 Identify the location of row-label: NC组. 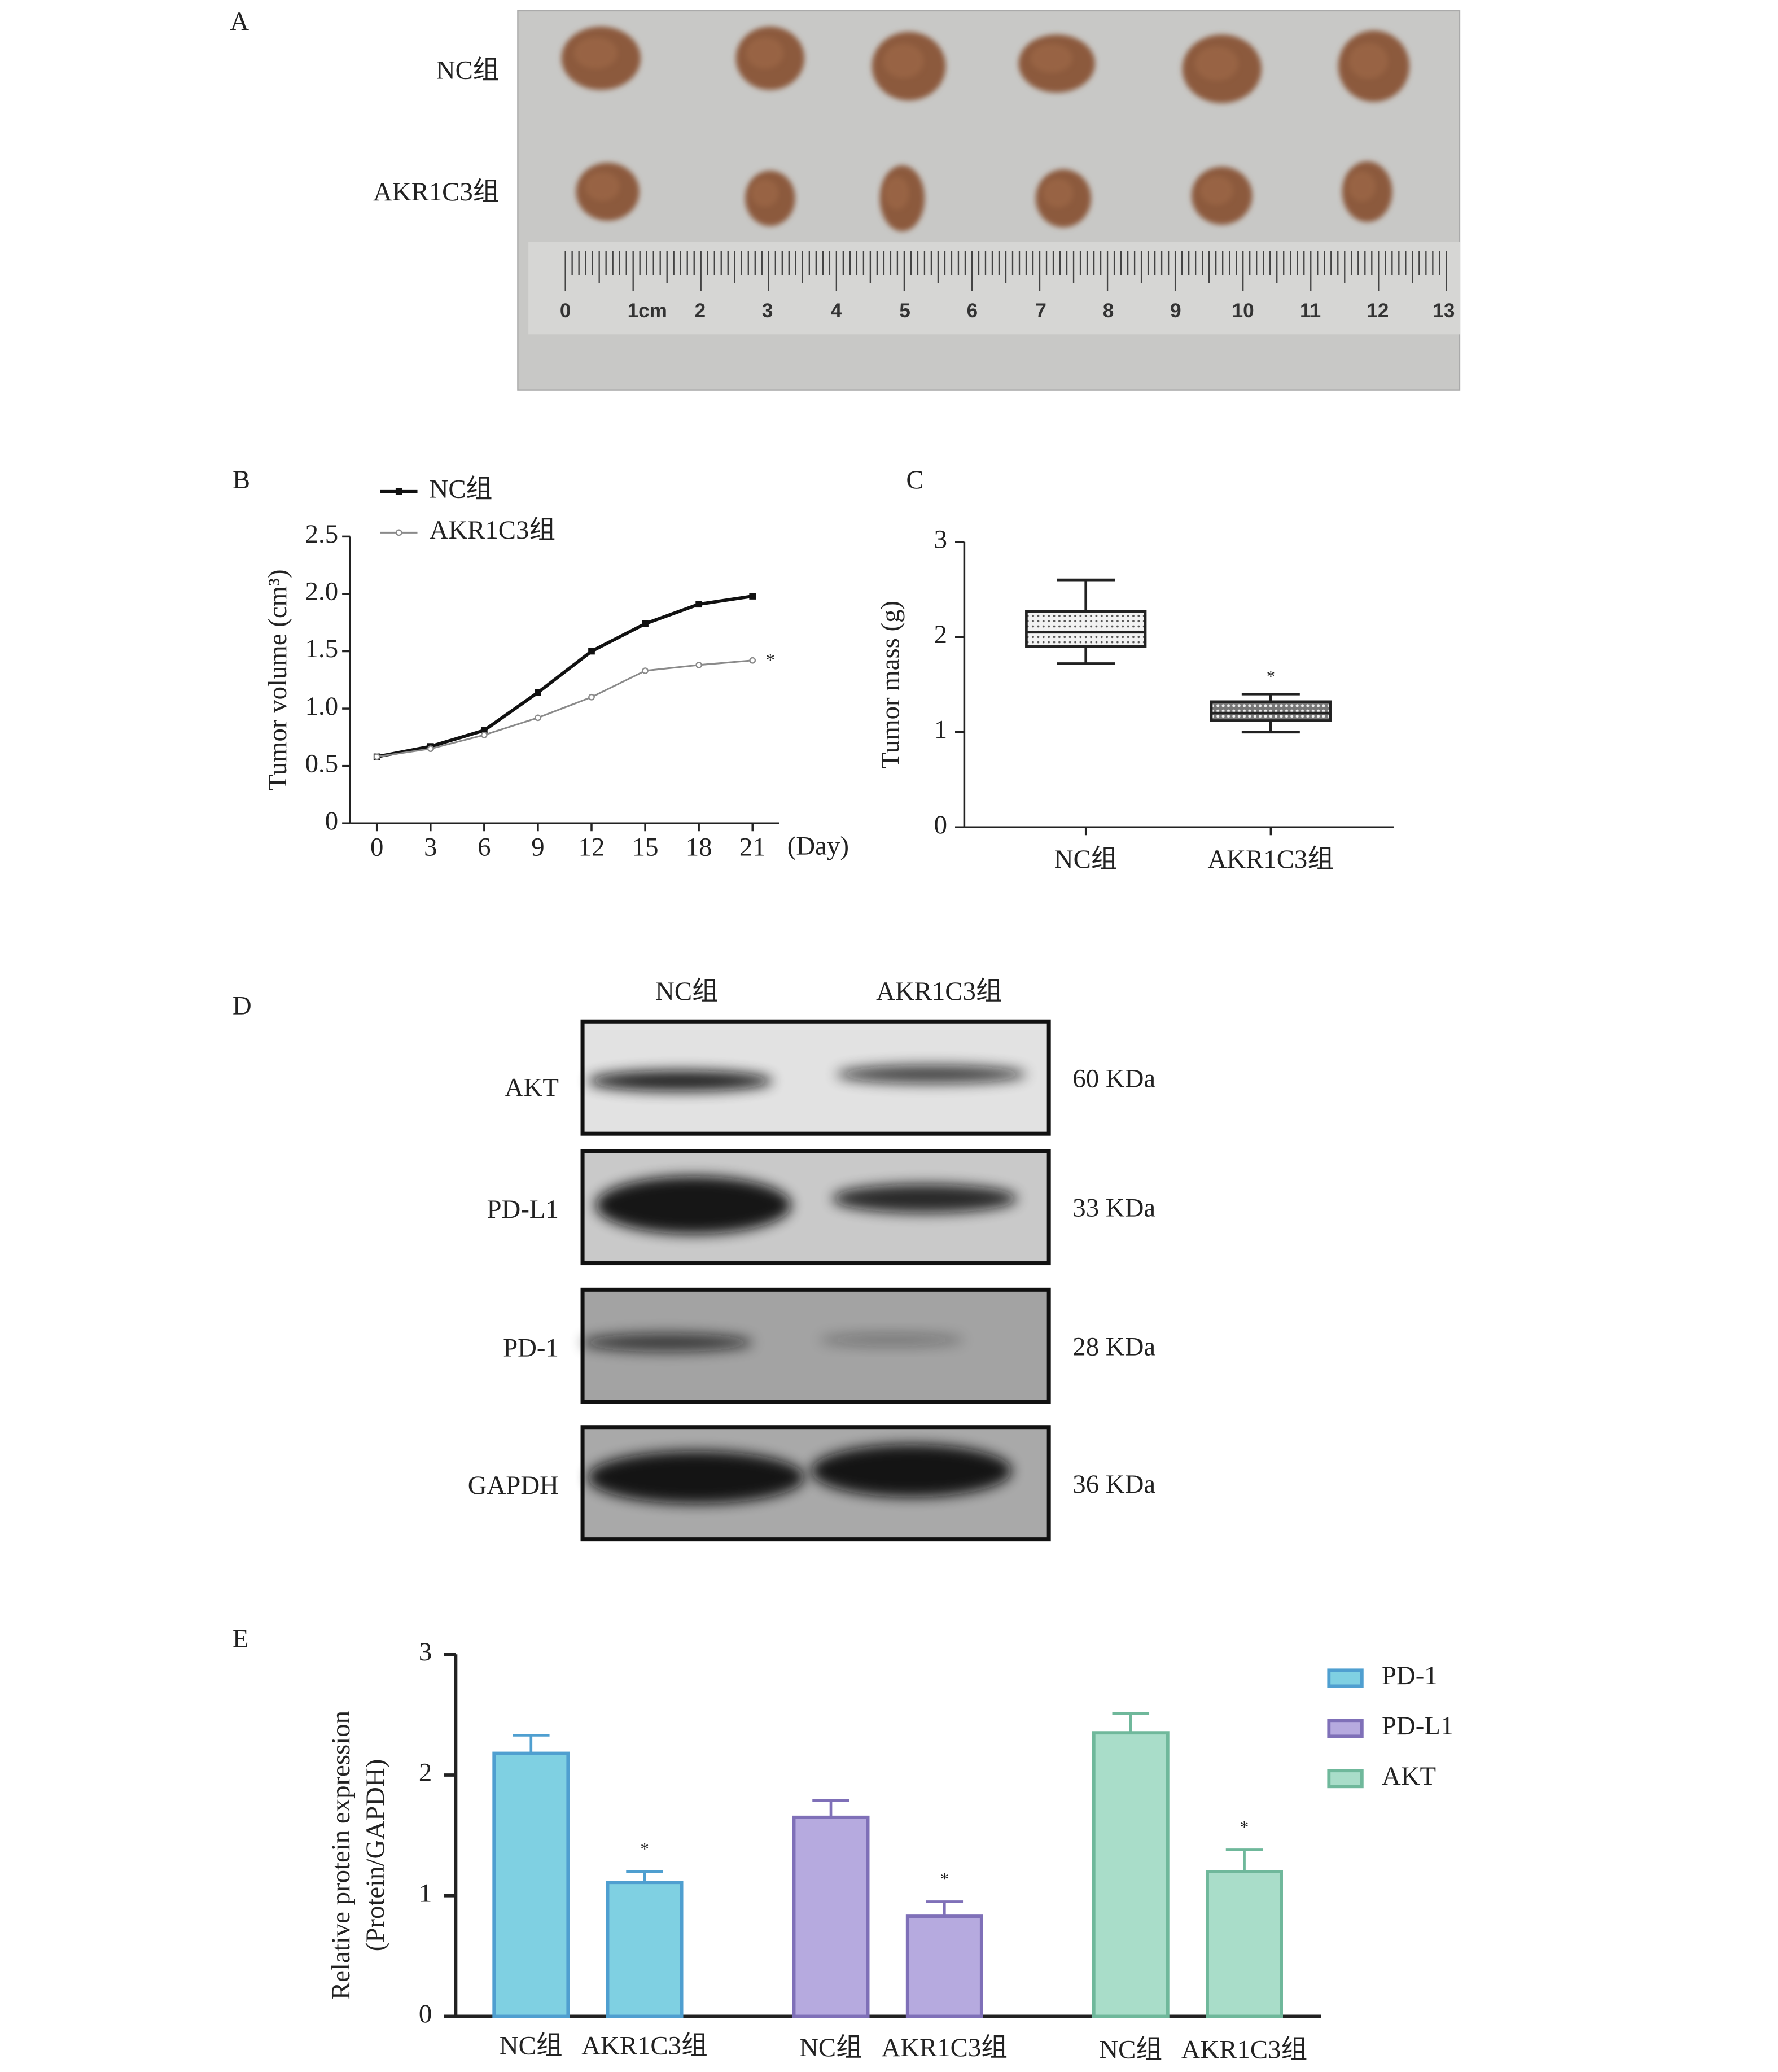
(468, 70).